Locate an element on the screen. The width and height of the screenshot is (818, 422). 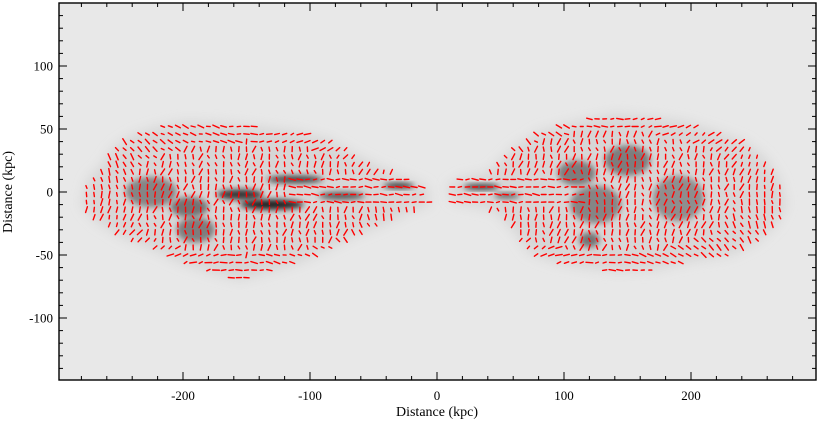
y-tick-label: -50 is located at coordinates (44, 255).